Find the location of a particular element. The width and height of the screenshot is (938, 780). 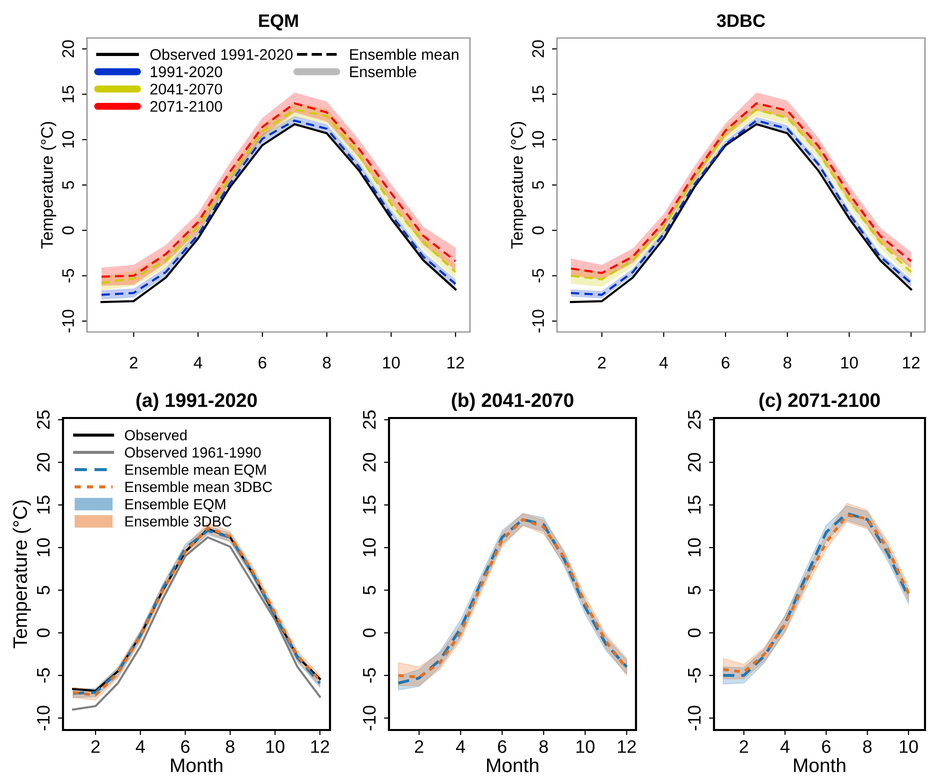

chart-title: (c) 2071-2100 is located at coordinates (819, 401).